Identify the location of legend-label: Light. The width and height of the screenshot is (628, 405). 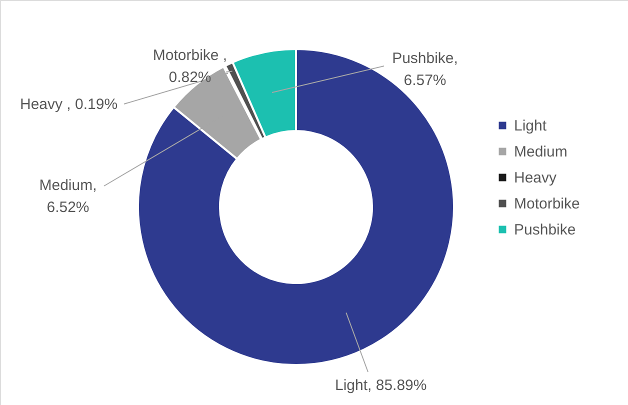
(531, 126).